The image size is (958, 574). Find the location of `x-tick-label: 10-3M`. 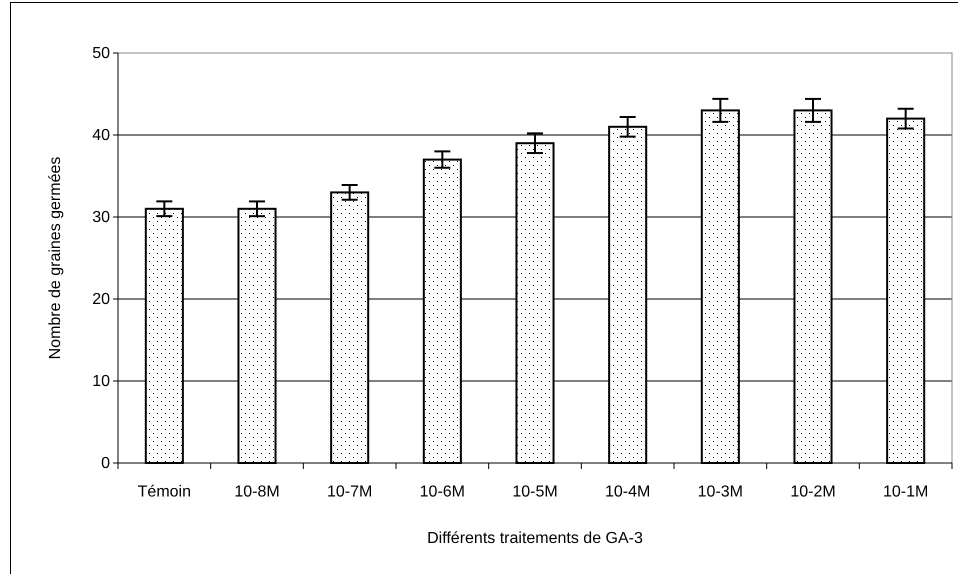

x-tick-label: 10-3M is located at coordinates (721, 491).